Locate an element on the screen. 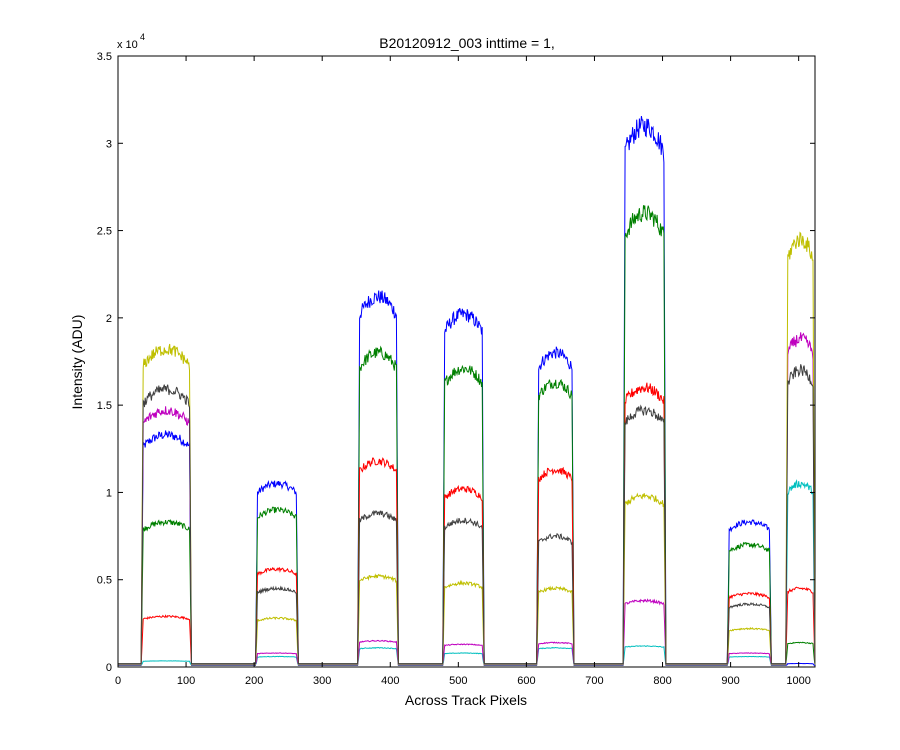 This screenshot has width=900, height=750. x-axis-label: Across Track Pixels is located at coordinates (466, 700).